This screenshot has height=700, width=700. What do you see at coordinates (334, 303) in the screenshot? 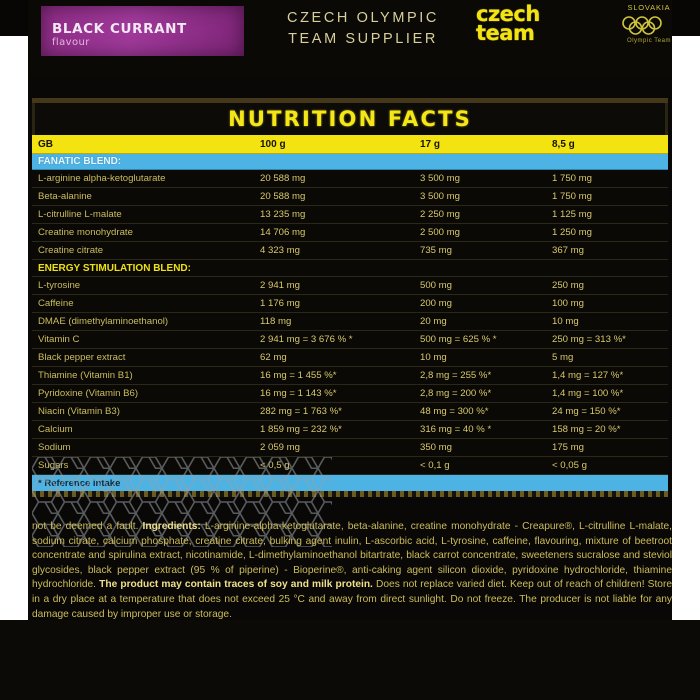
I see `nutrient-value-v100: 1 176 mg` at bounding box center [334, 303].